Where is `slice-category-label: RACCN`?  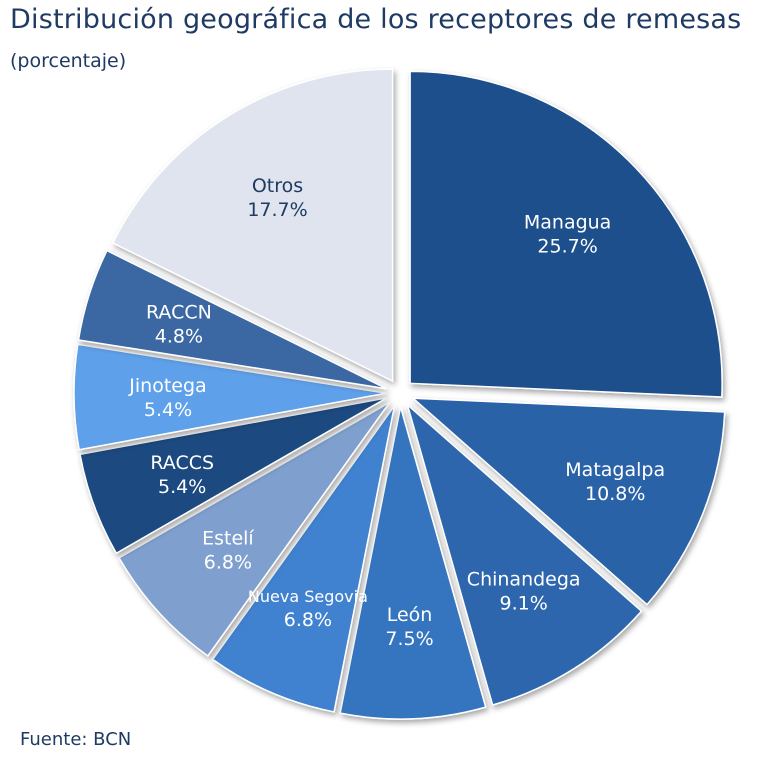
slice-category-label: RACCN is located at coordinates (179, 313).